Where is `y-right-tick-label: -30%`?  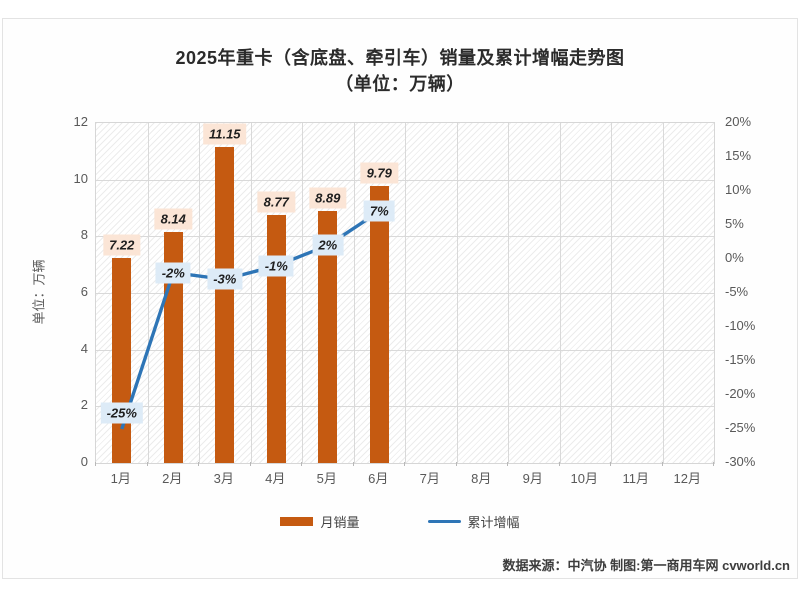 y-right-tick-label: -30% is located at coordinates (740, 461).